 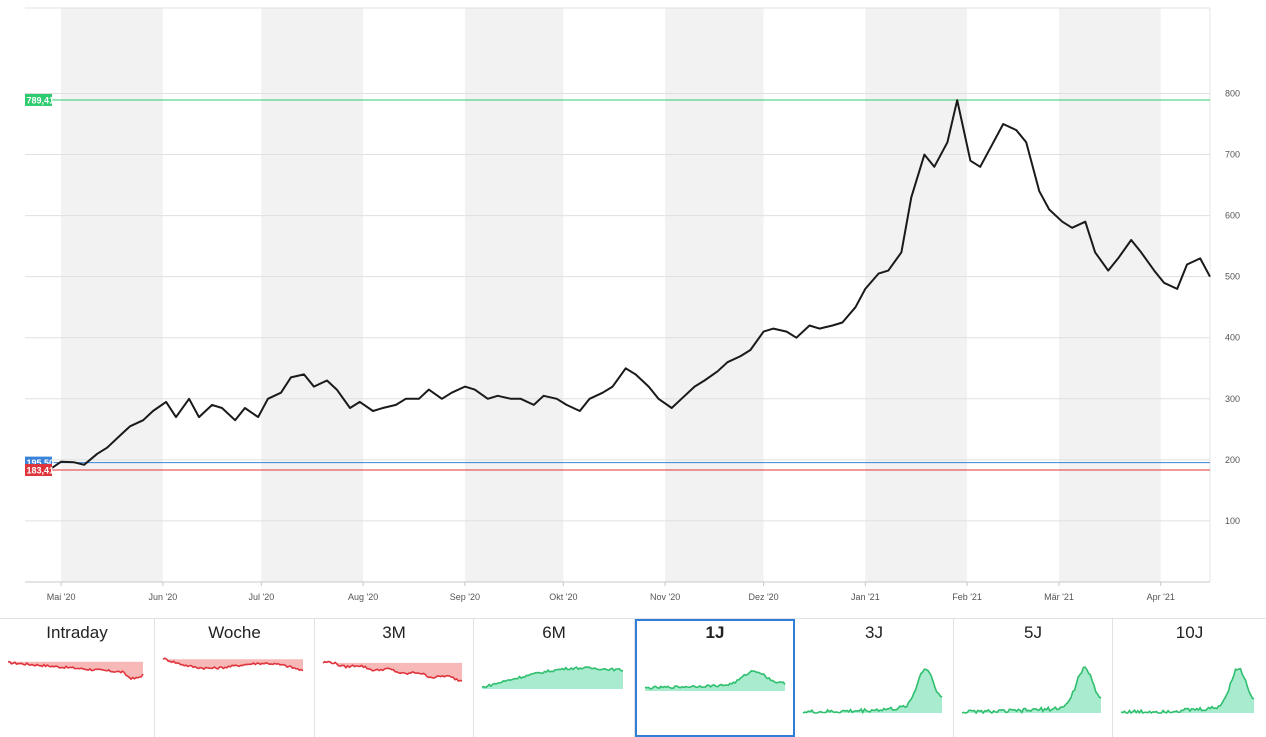 I want to click on tab-3m: 3M, so click(x=394, y=678).